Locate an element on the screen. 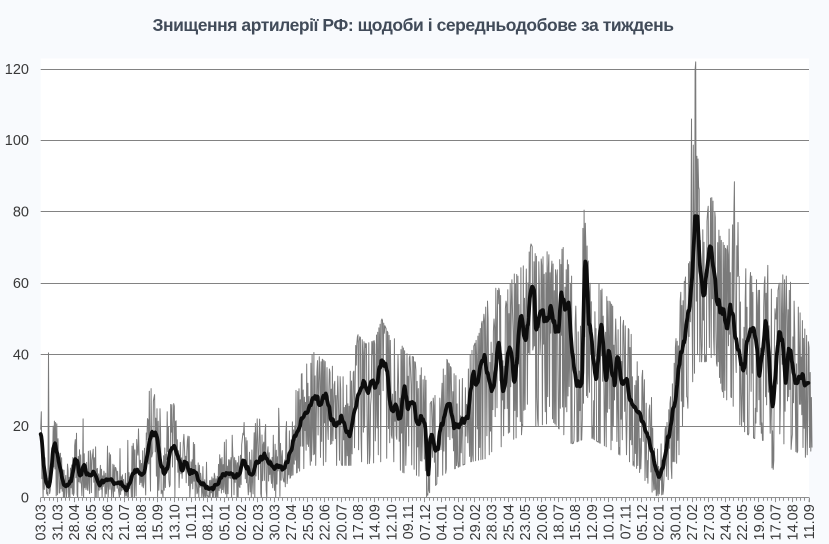 The width and height of the screenshot is (829, 544). svg-text: 20.07 is located at coordinates (342, 522).